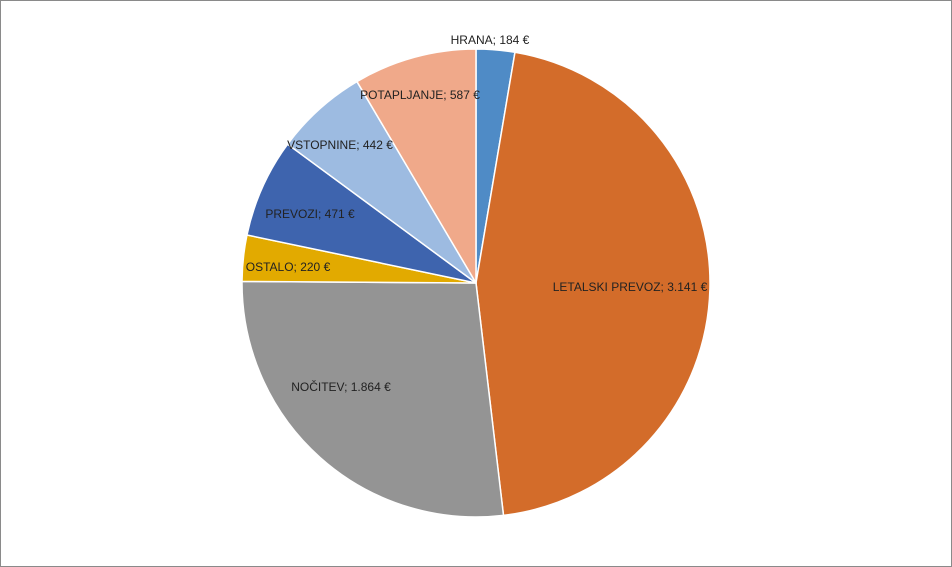  I want to click on data-label: VSTOPNINE; 442 €, so click(340, 145).